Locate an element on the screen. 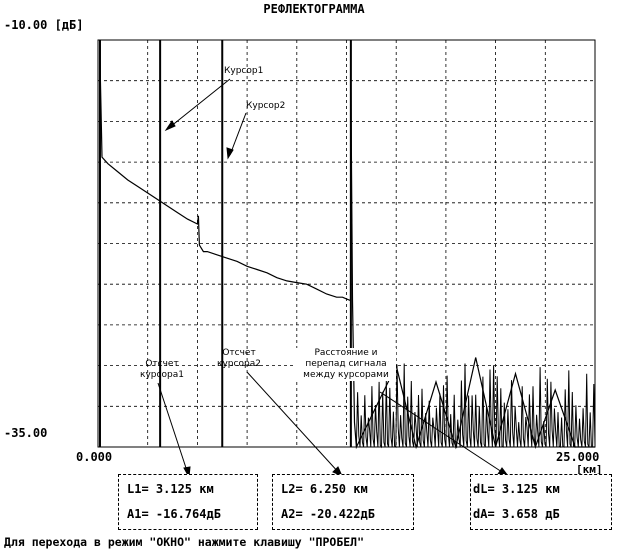  x-axis-max-label: 25.000 is located at coordinates (578, 457).